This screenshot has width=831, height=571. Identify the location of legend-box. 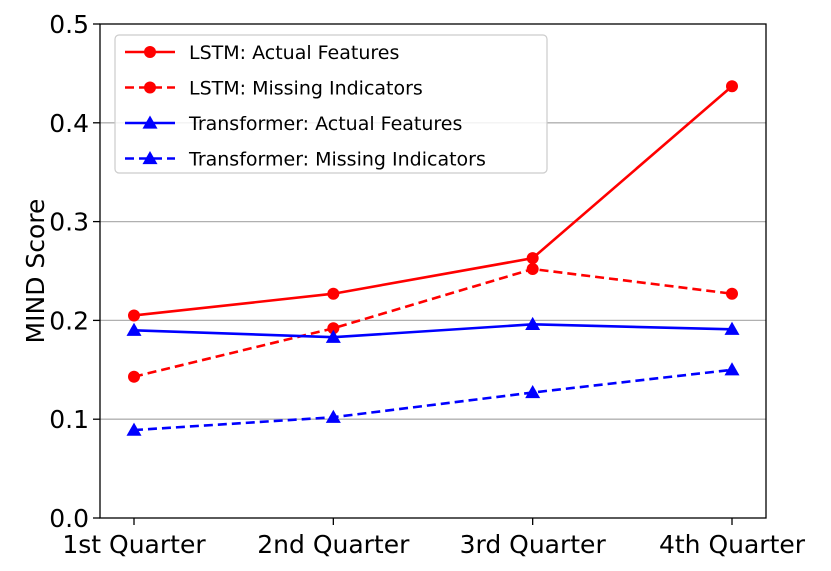
(331, 104).